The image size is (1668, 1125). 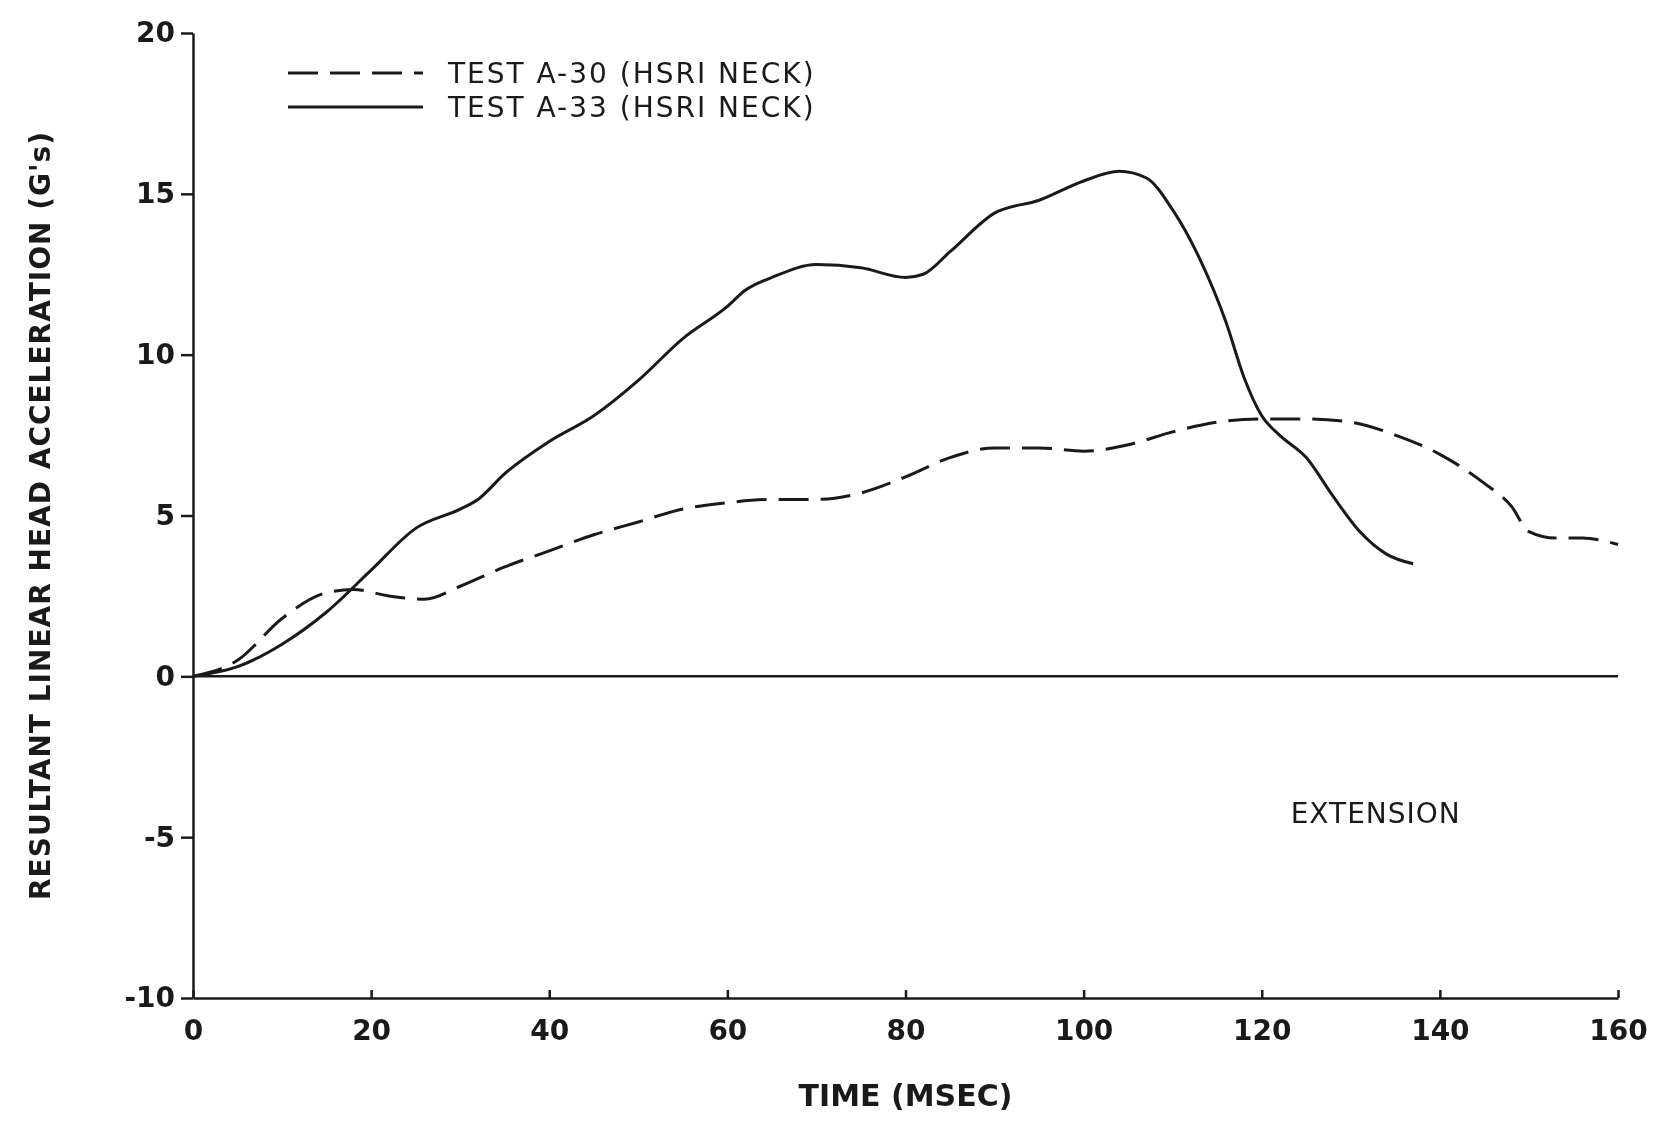 I want to click on x-tick-label: 100, so click(x=1084, y=1030).